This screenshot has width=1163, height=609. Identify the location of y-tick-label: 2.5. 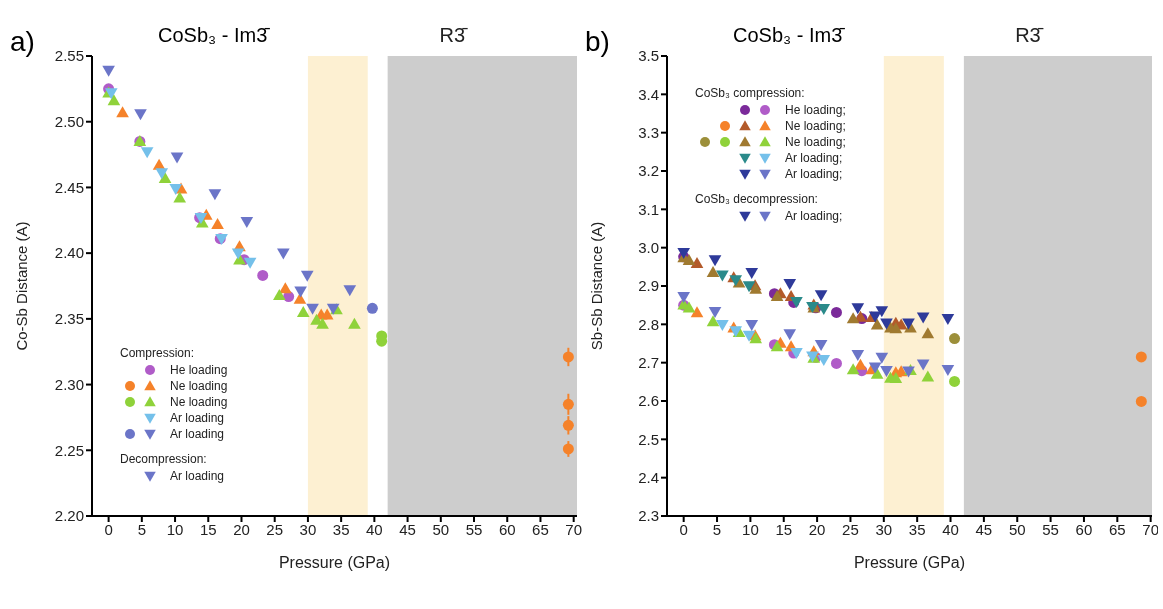
(648, 439).